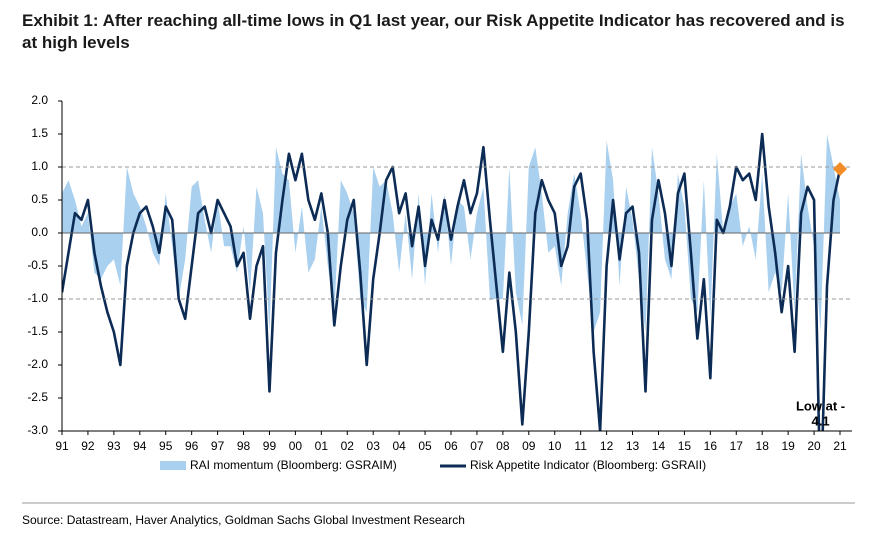 This screenshot has width=869, height=533. I want to click on x-tick-label: 04, so click(399, 446).